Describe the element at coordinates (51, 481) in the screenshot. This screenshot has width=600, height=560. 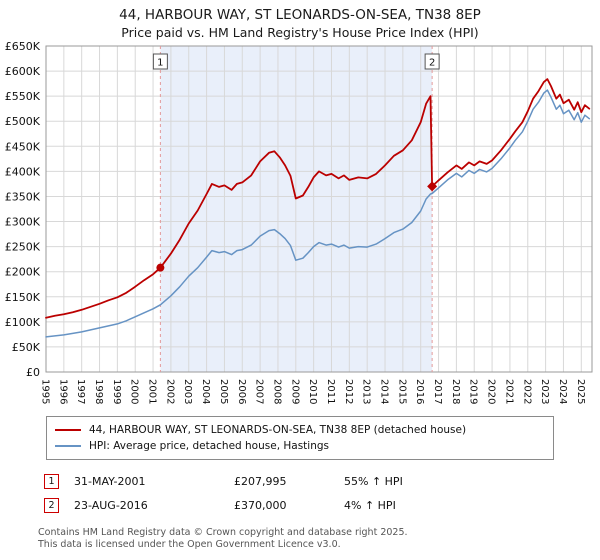
I see `marker-1-badge: 1` at that location.